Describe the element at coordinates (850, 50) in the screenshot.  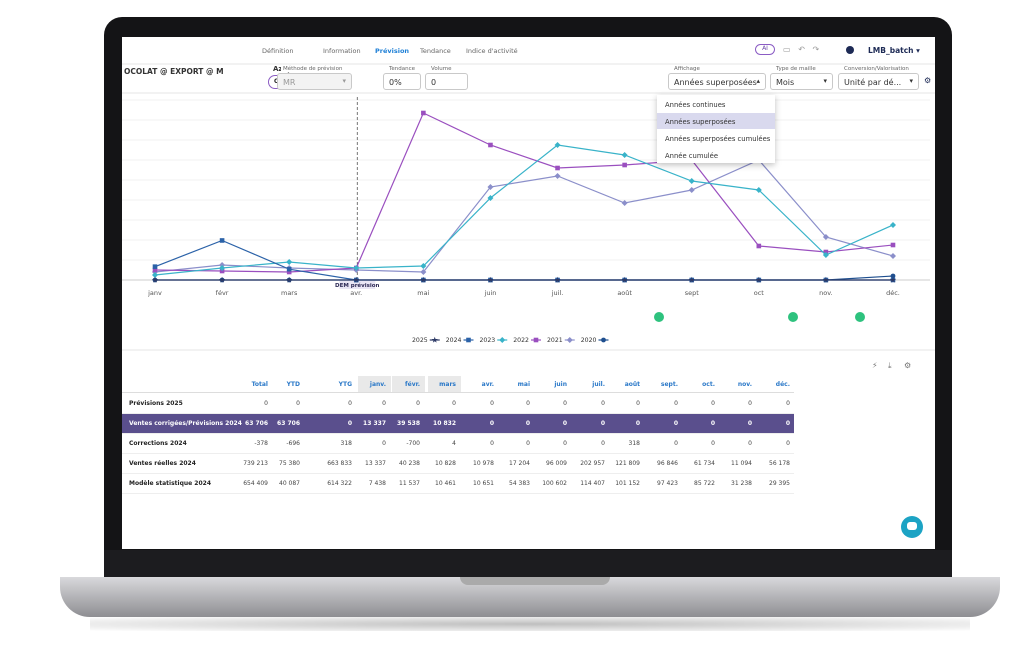
I see `info-icon` at that location.